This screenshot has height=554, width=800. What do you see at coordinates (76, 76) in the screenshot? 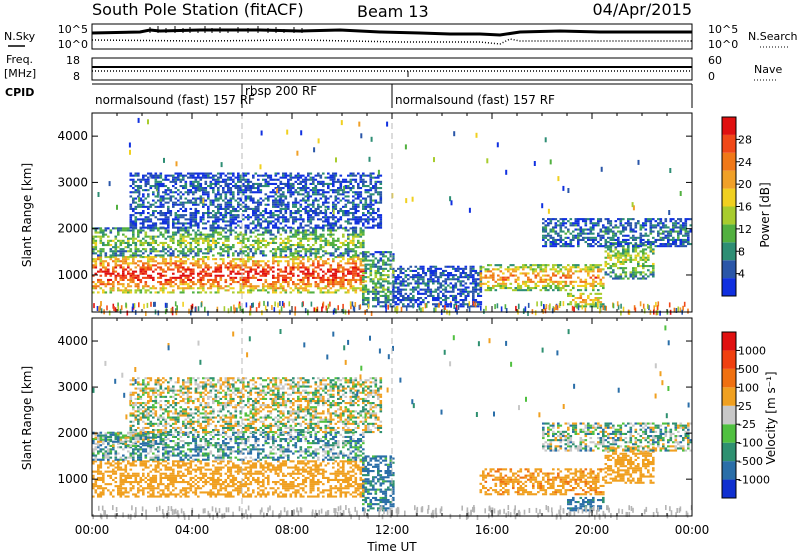
I see `freq-left-tick-bottom: 8` at bounding box center [76, 76].